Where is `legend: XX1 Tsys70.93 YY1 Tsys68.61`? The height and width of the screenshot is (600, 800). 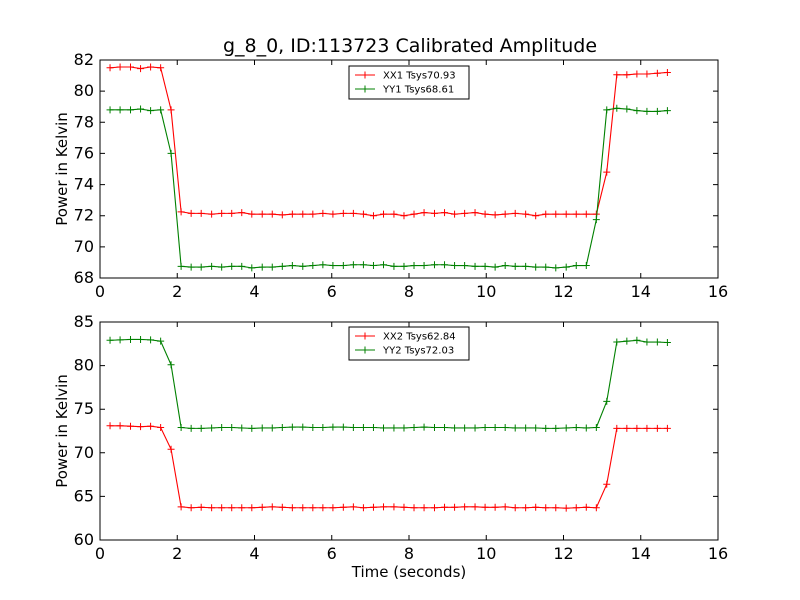
legend: XX1 Tsys70.93 YY1 Tsys68.61 is located at coordinates (409, 82).